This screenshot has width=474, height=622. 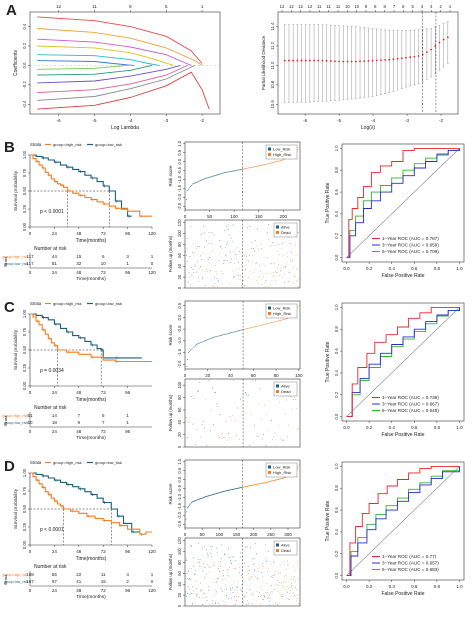 I want to click on km-training-risk-table-row-label: group=low_risk, so click(x=16, y=264).